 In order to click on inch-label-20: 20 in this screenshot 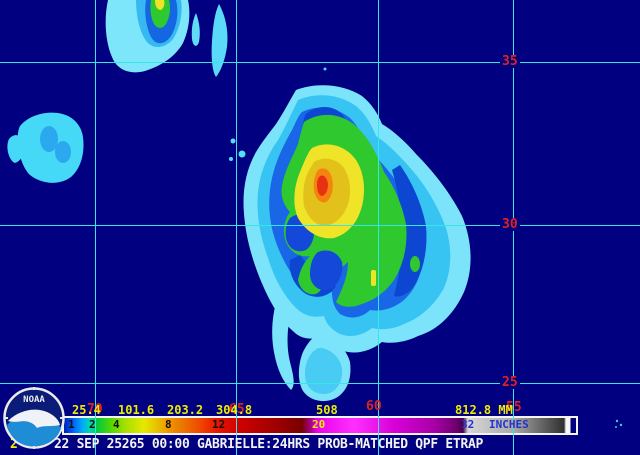, I will do `click(319, 424)`.